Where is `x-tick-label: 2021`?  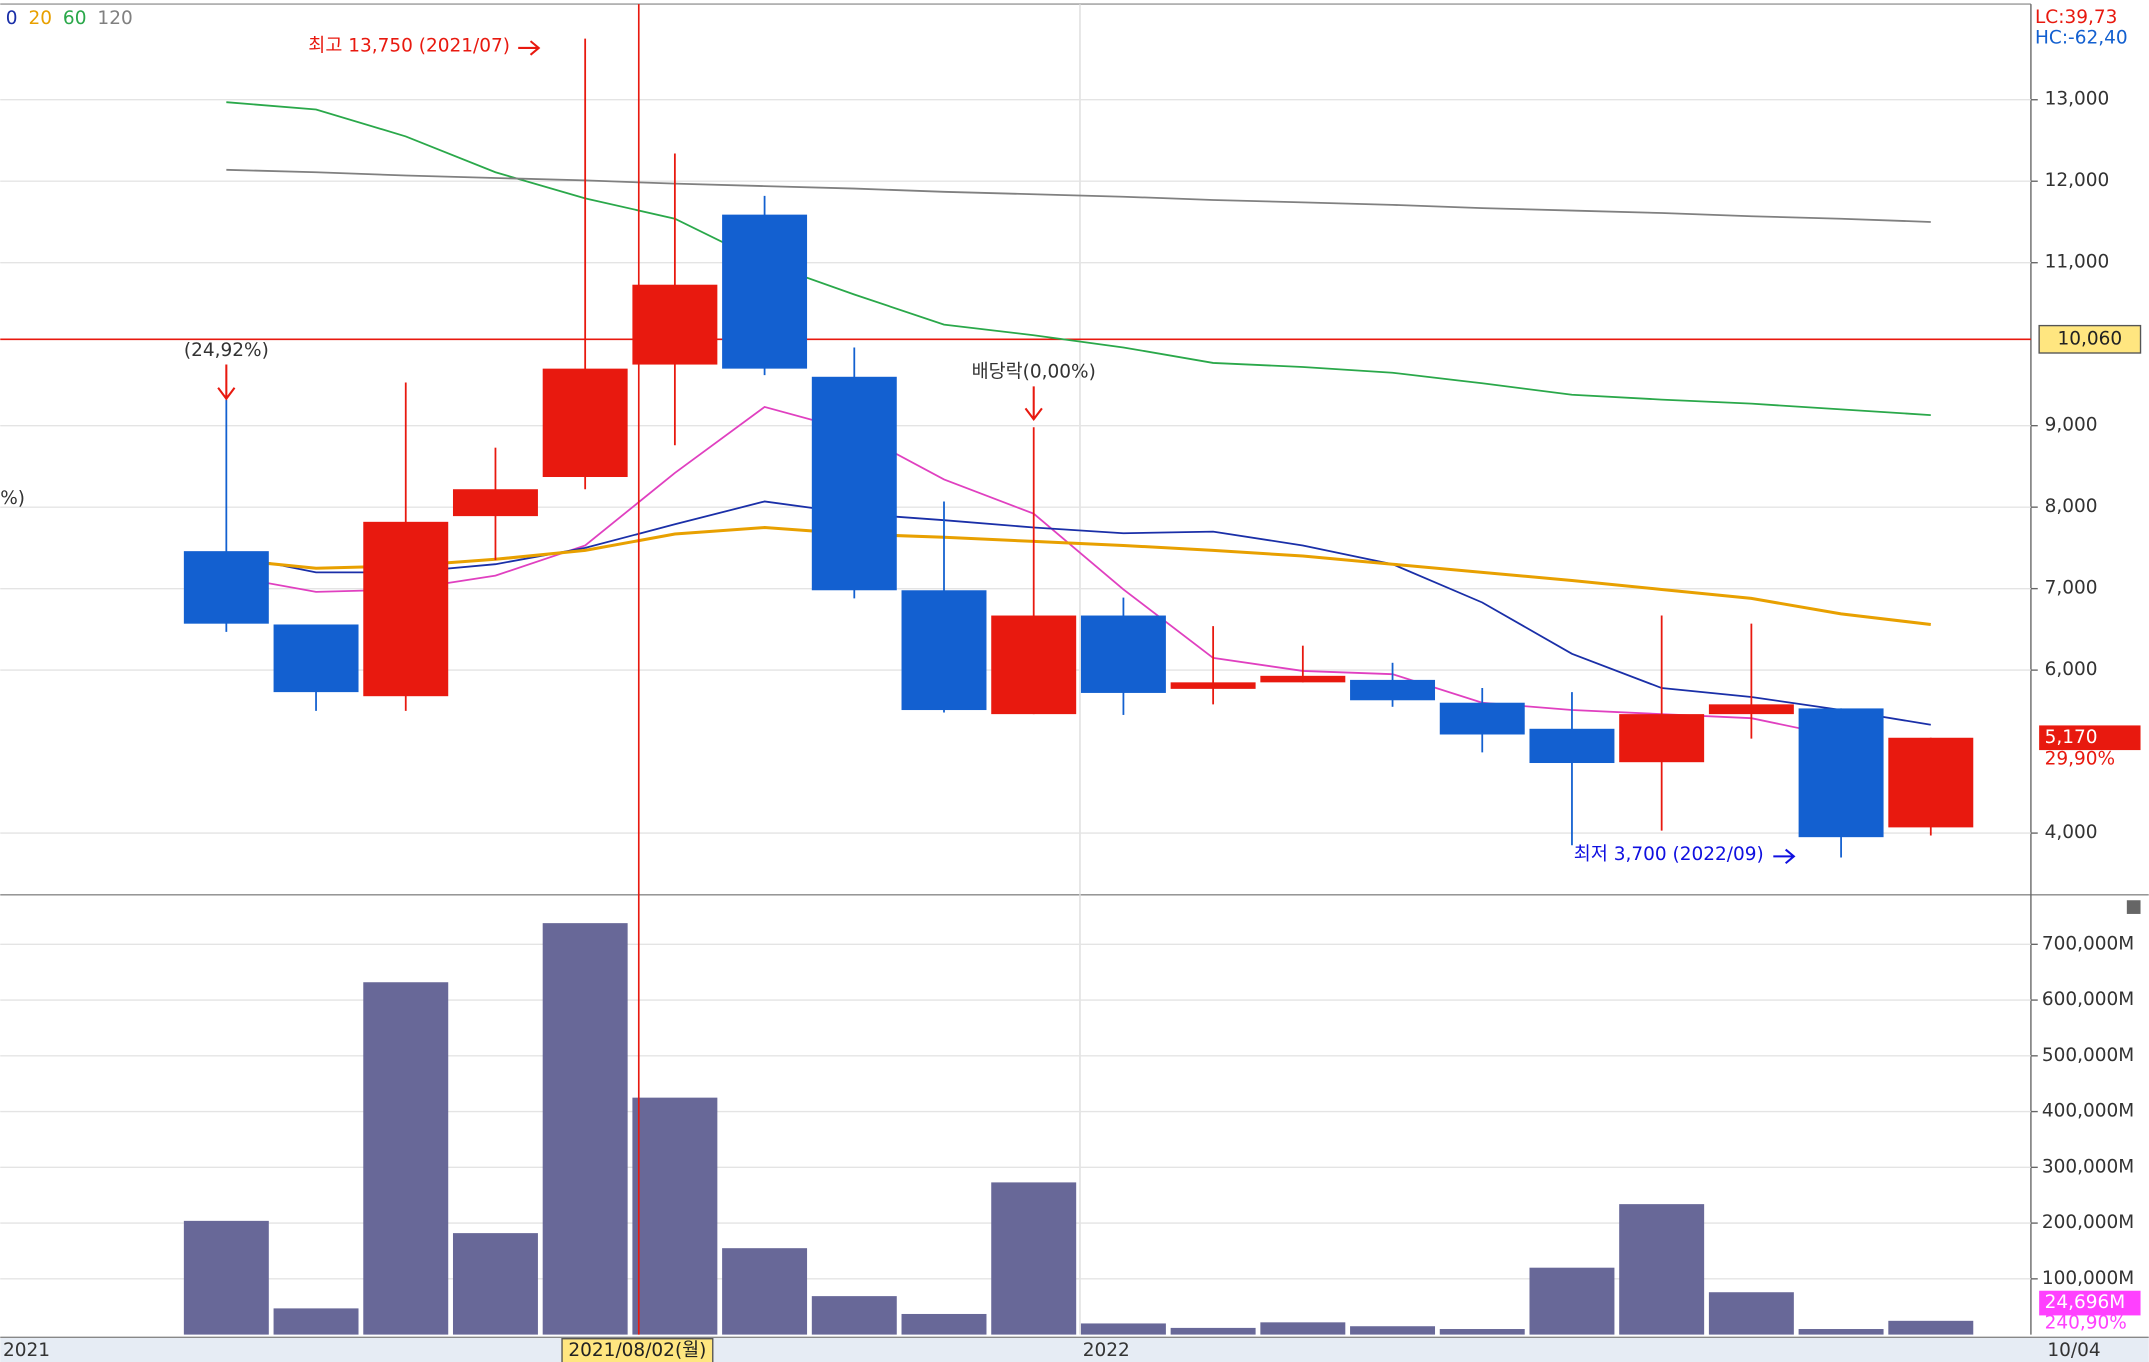 x-tick-label: 2021 is located at coordinates (26, 1350).